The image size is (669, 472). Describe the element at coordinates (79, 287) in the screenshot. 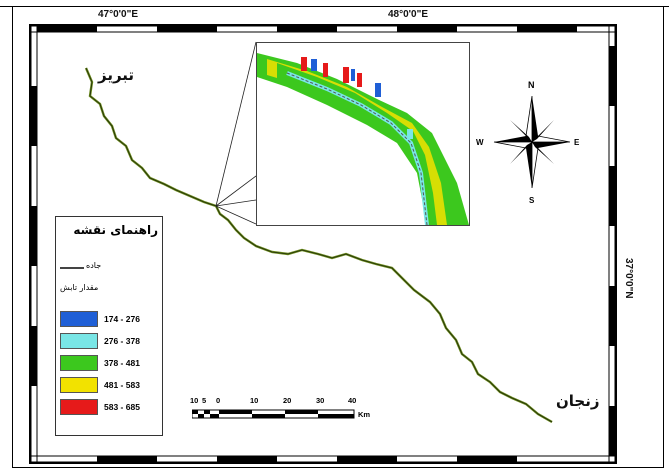

I see `legend-range-label: مقدار تابش` at that location.